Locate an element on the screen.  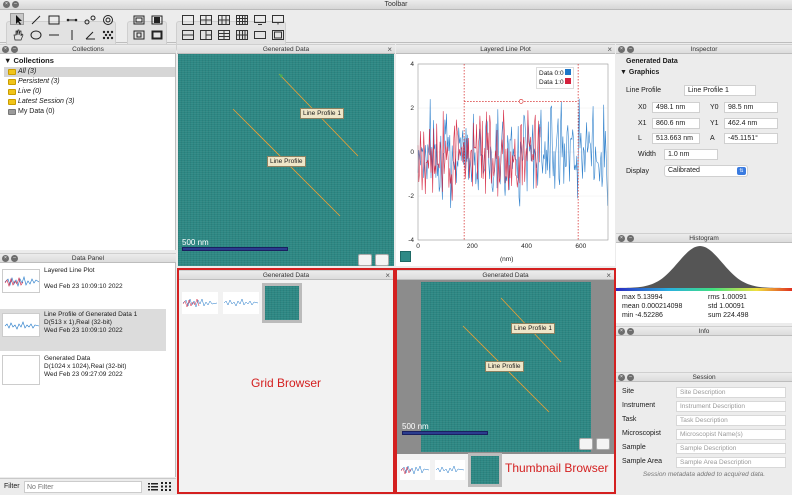
microscopist-input: Microscopist Name(s) is located at coordinates (731, 434).